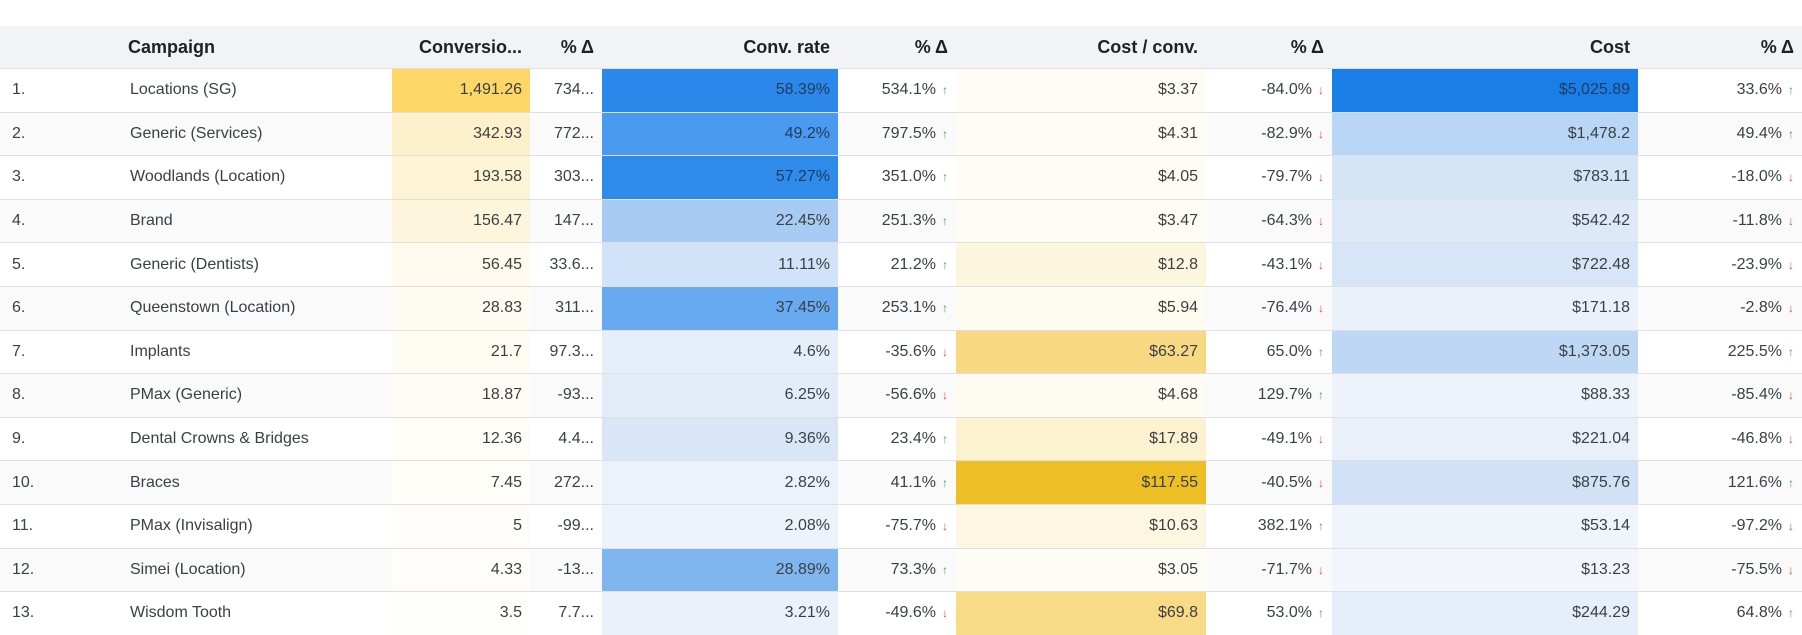 The width and height of the screenshot is (1802, 635). Describe the element at coordinates (1081, 570) in the screenshot. I see `cost-per-conv-value: $3.05` at that location.